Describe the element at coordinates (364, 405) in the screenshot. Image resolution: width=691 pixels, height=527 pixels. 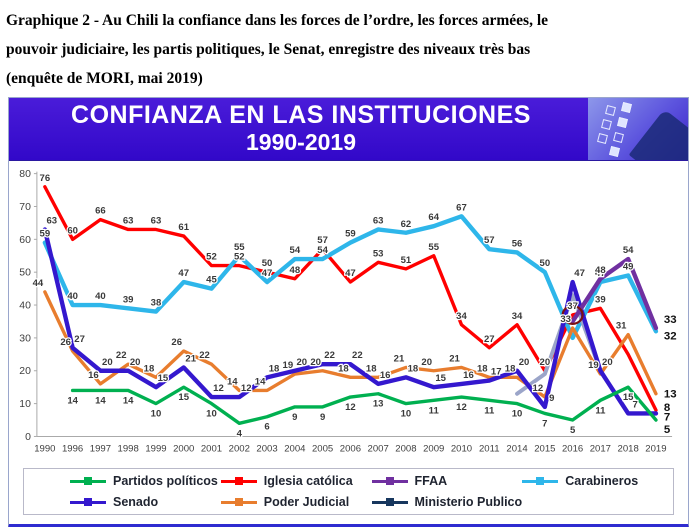
I see `series-line` at that location.